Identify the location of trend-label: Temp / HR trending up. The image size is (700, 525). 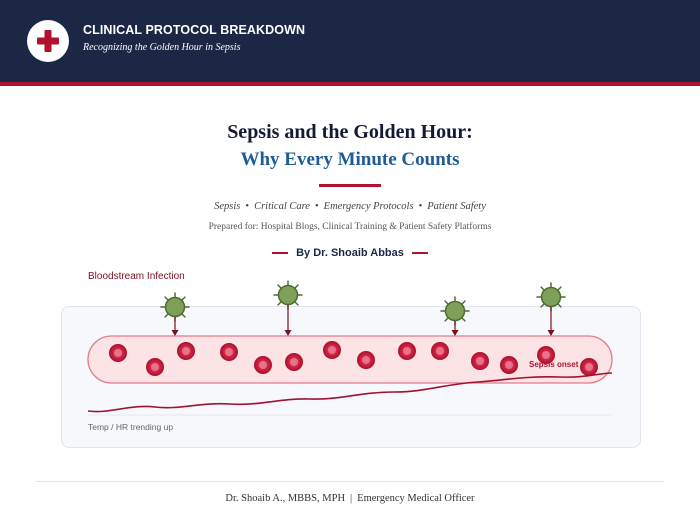
(131, 427).